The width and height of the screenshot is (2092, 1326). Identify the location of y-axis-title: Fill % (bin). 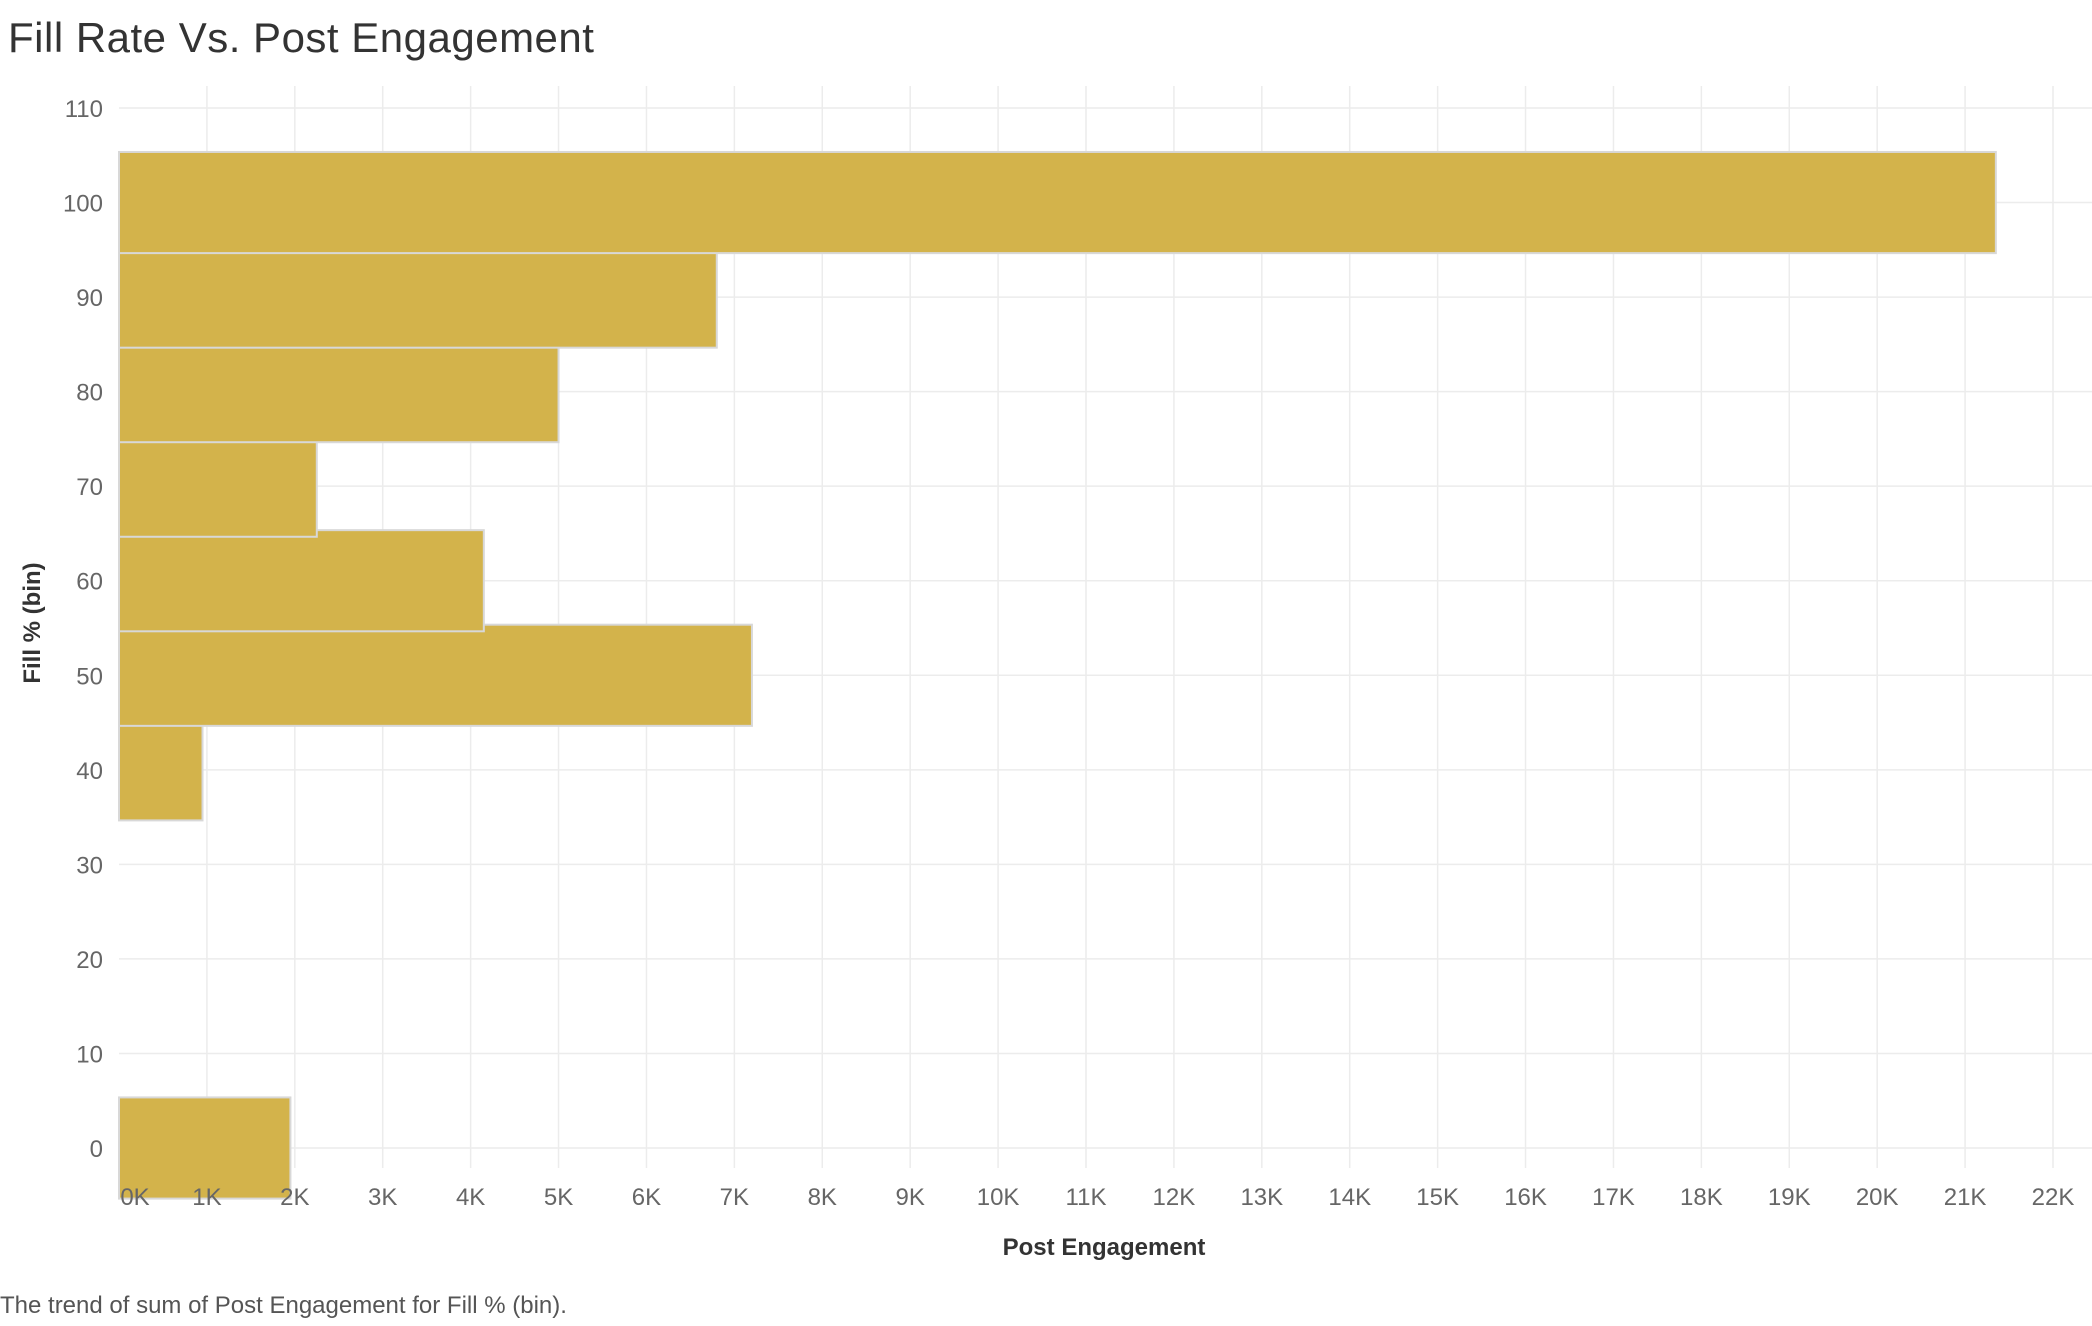
(32, 622).